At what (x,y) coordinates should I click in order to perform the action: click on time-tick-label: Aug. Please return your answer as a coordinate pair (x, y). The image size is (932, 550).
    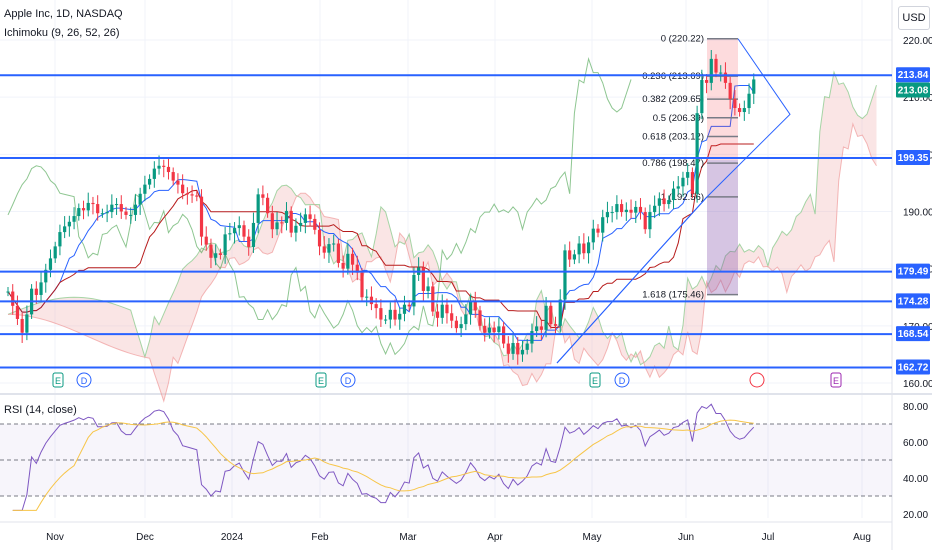
    Looking at the image, I should click on (862, 537).